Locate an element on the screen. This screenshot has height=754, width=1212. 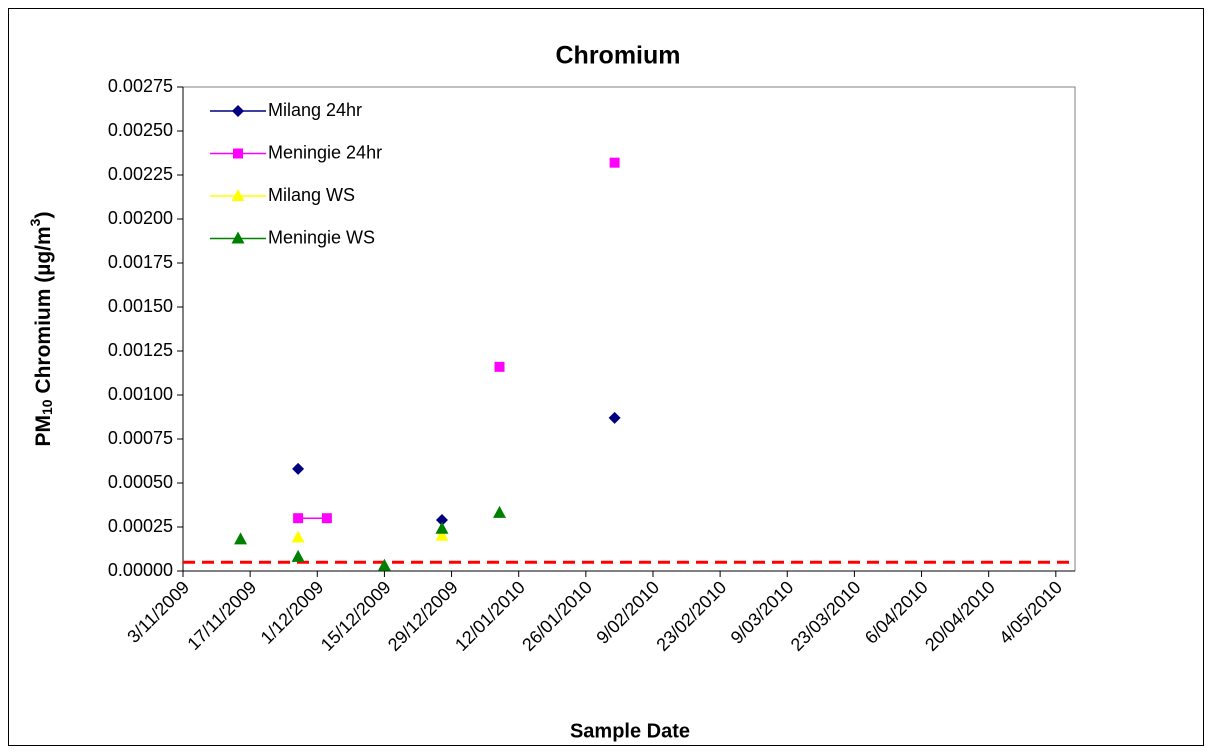
y-tick-label: 0.00175 is located at coordinates (140, 262).